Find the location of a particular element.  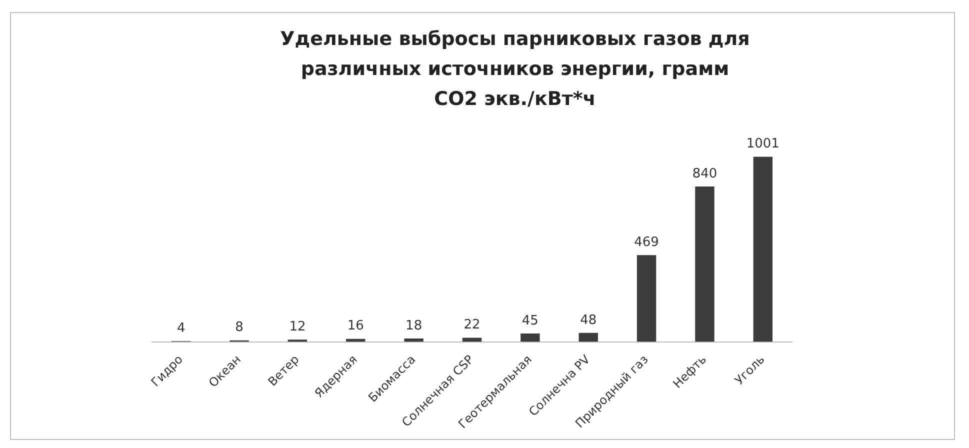

data-label: 8 is located at coordinates (239, 328).